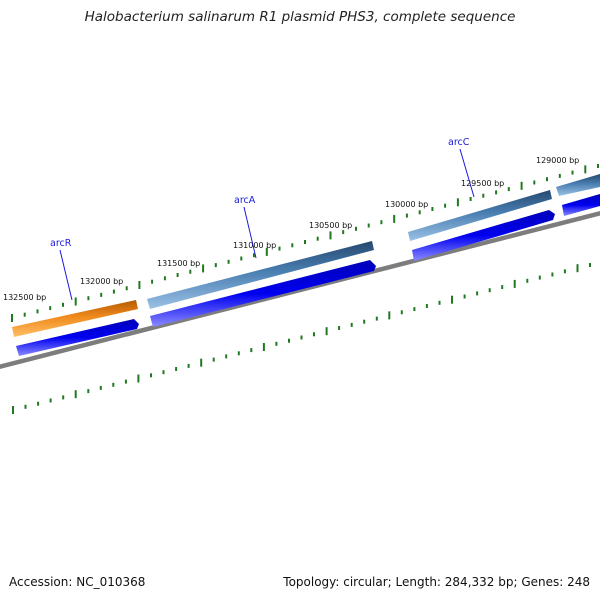 The image size is (600, 600). I want to click on gene-arcA-label: arcA, so click(245, 200).